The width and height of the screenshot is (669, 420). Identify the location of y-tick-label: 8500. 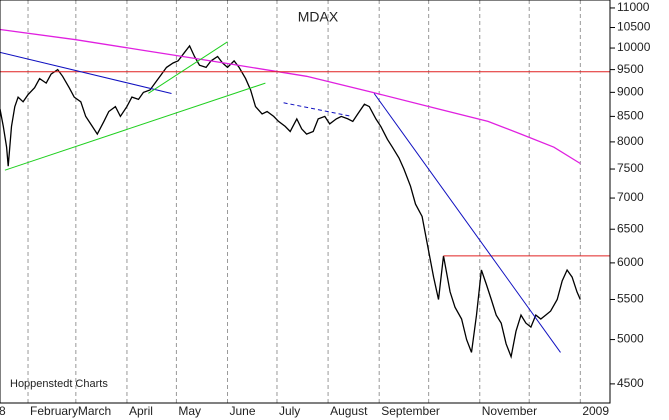
(630, 116).